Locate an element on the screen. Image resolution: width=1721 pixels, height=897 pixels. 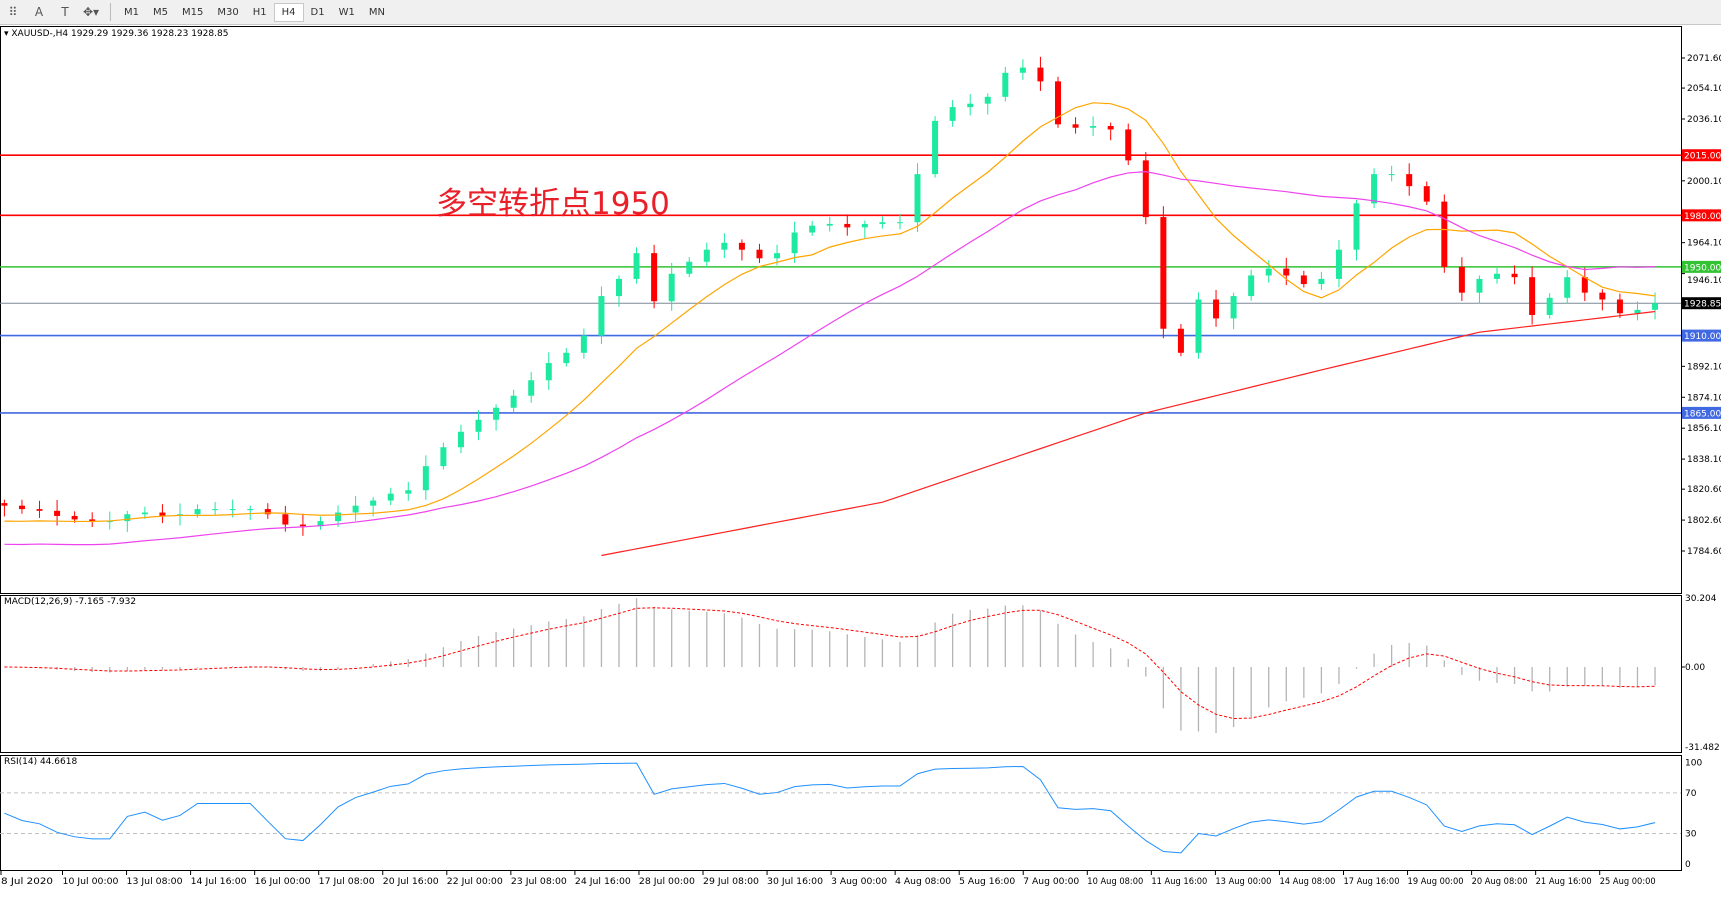
grid-icon: ⠿ is located at coordinates (13, 12).